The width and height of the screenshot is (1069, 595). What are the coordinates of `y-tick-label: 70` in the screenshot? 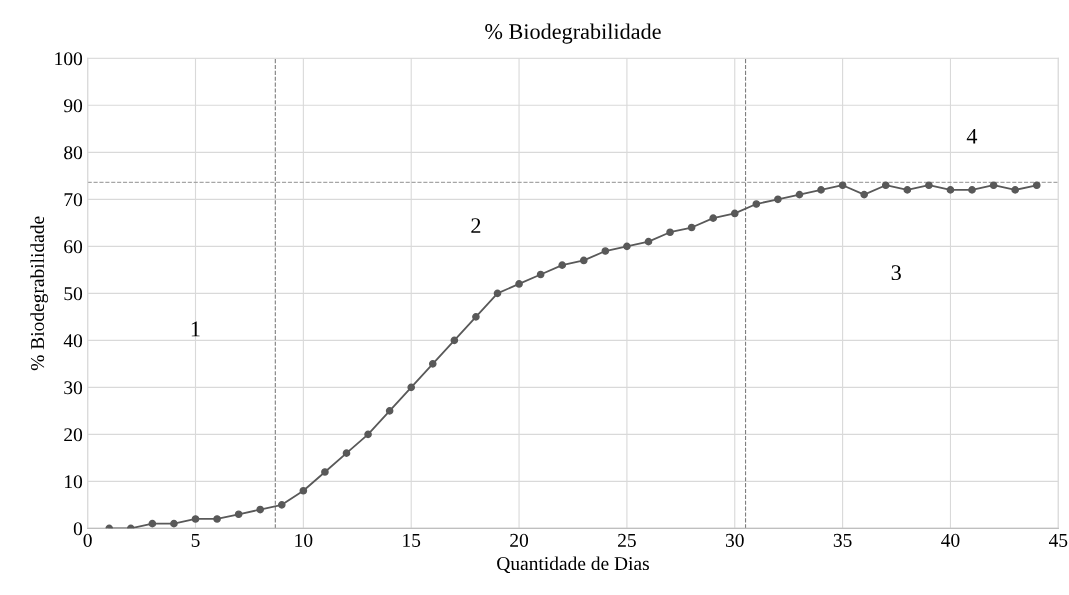 It's located at (73, 200).